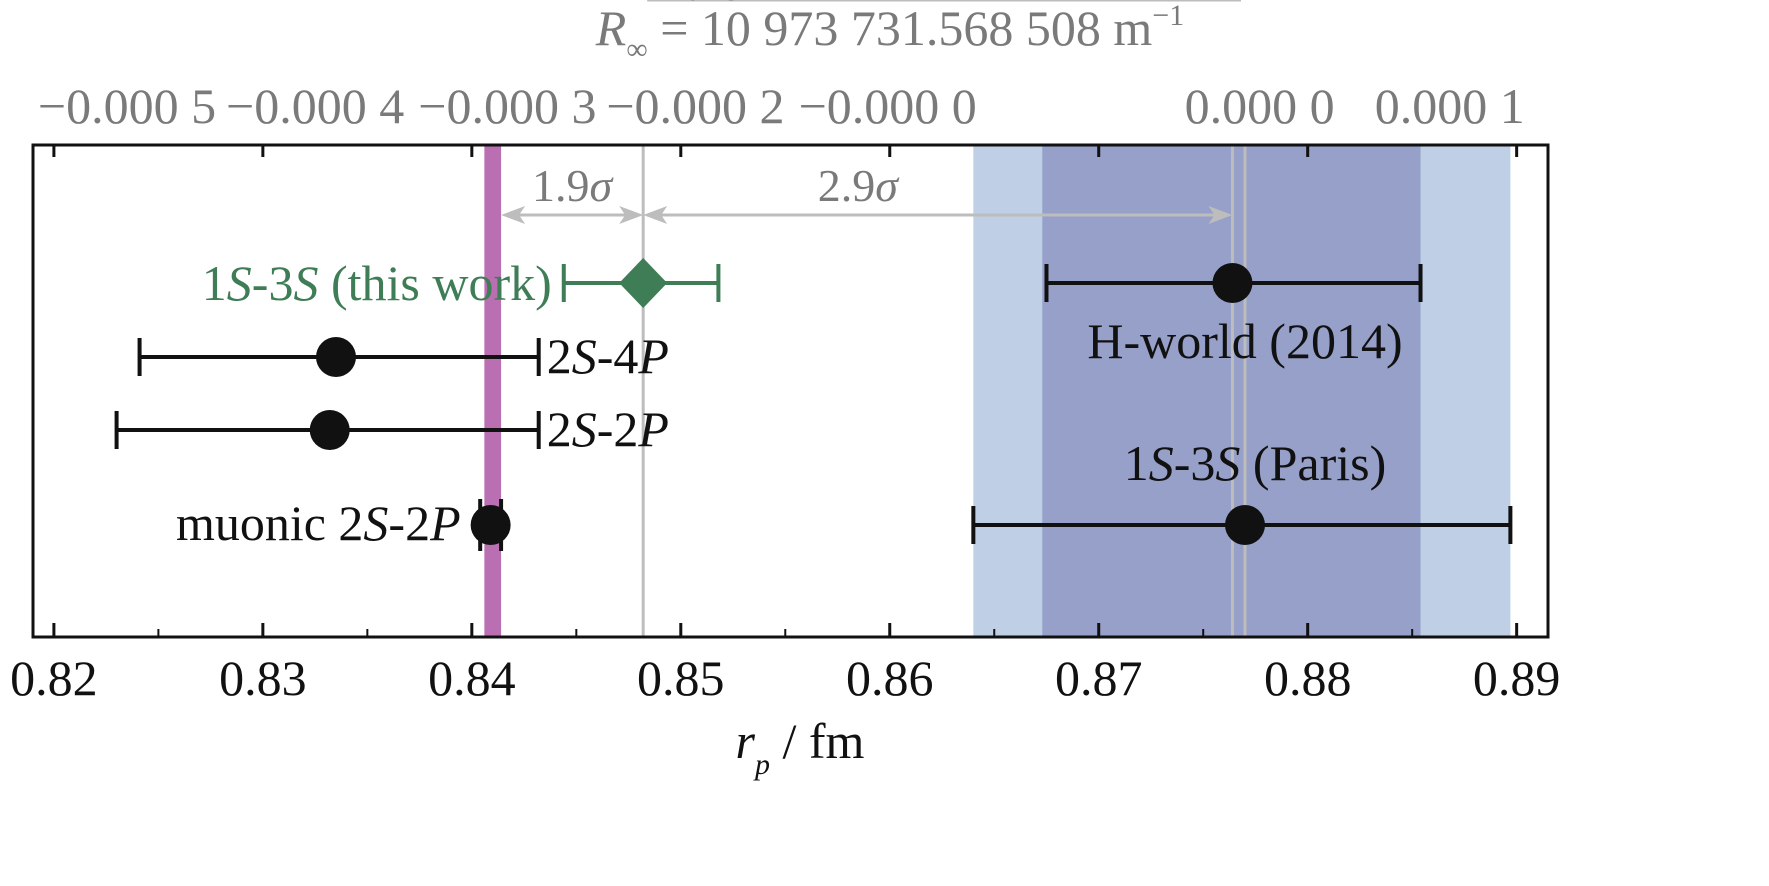 This screenshot has height=886, width=1769. What do you see at coordinates (1220, 215) in the screenshot?
I see `sigma-2-9-arrowhead-right` at bounding box center [1220, 215].